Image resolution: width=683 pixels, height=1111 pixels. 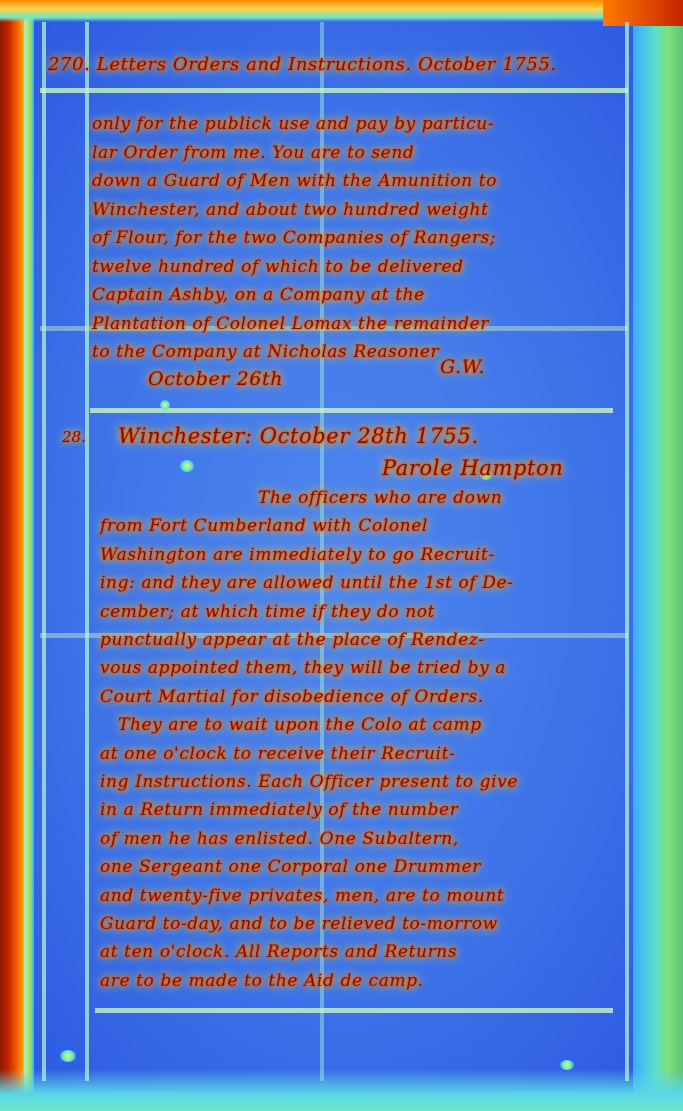 What do you see at coordinates (87, 551) in the screenshot?
I see `margin-rule-inner` at bounding box center [87, 551].